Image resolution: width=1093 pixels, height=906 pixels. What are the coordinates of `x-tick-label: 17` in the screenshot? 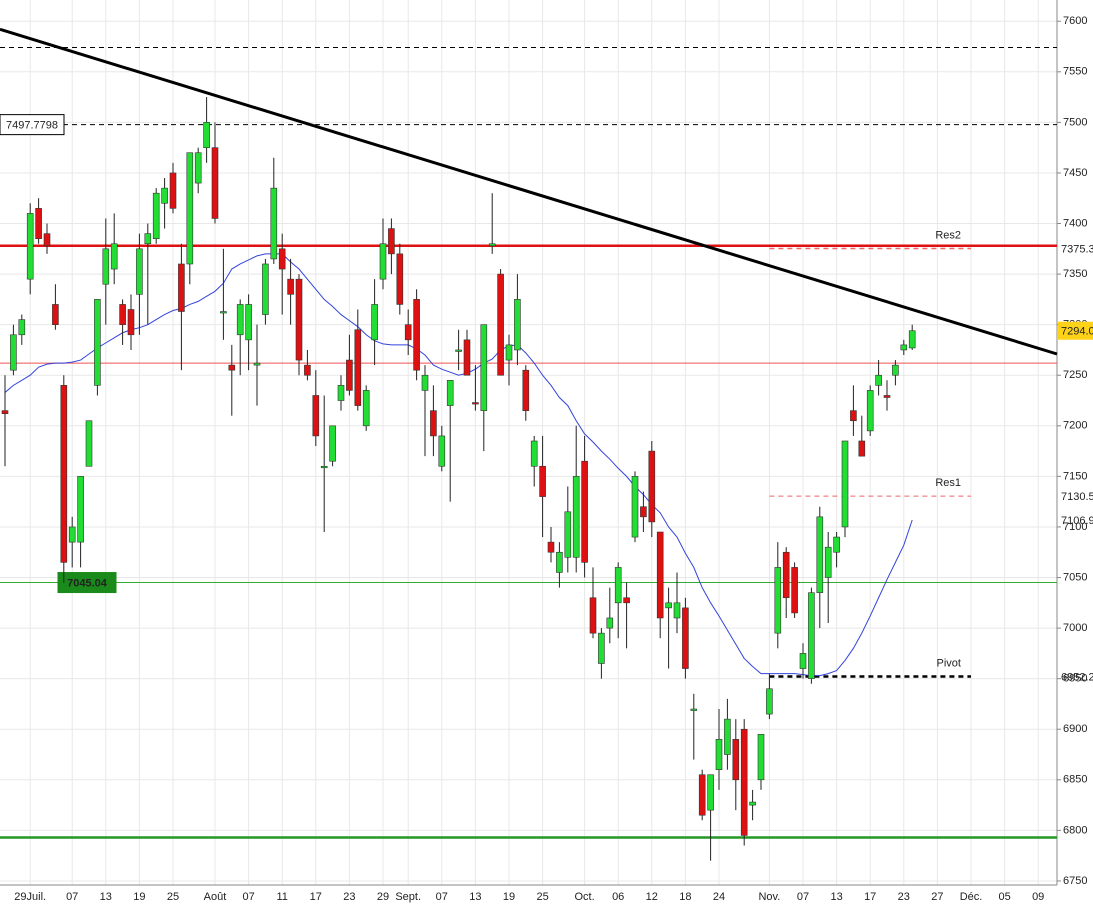 It's located at (316, 897).